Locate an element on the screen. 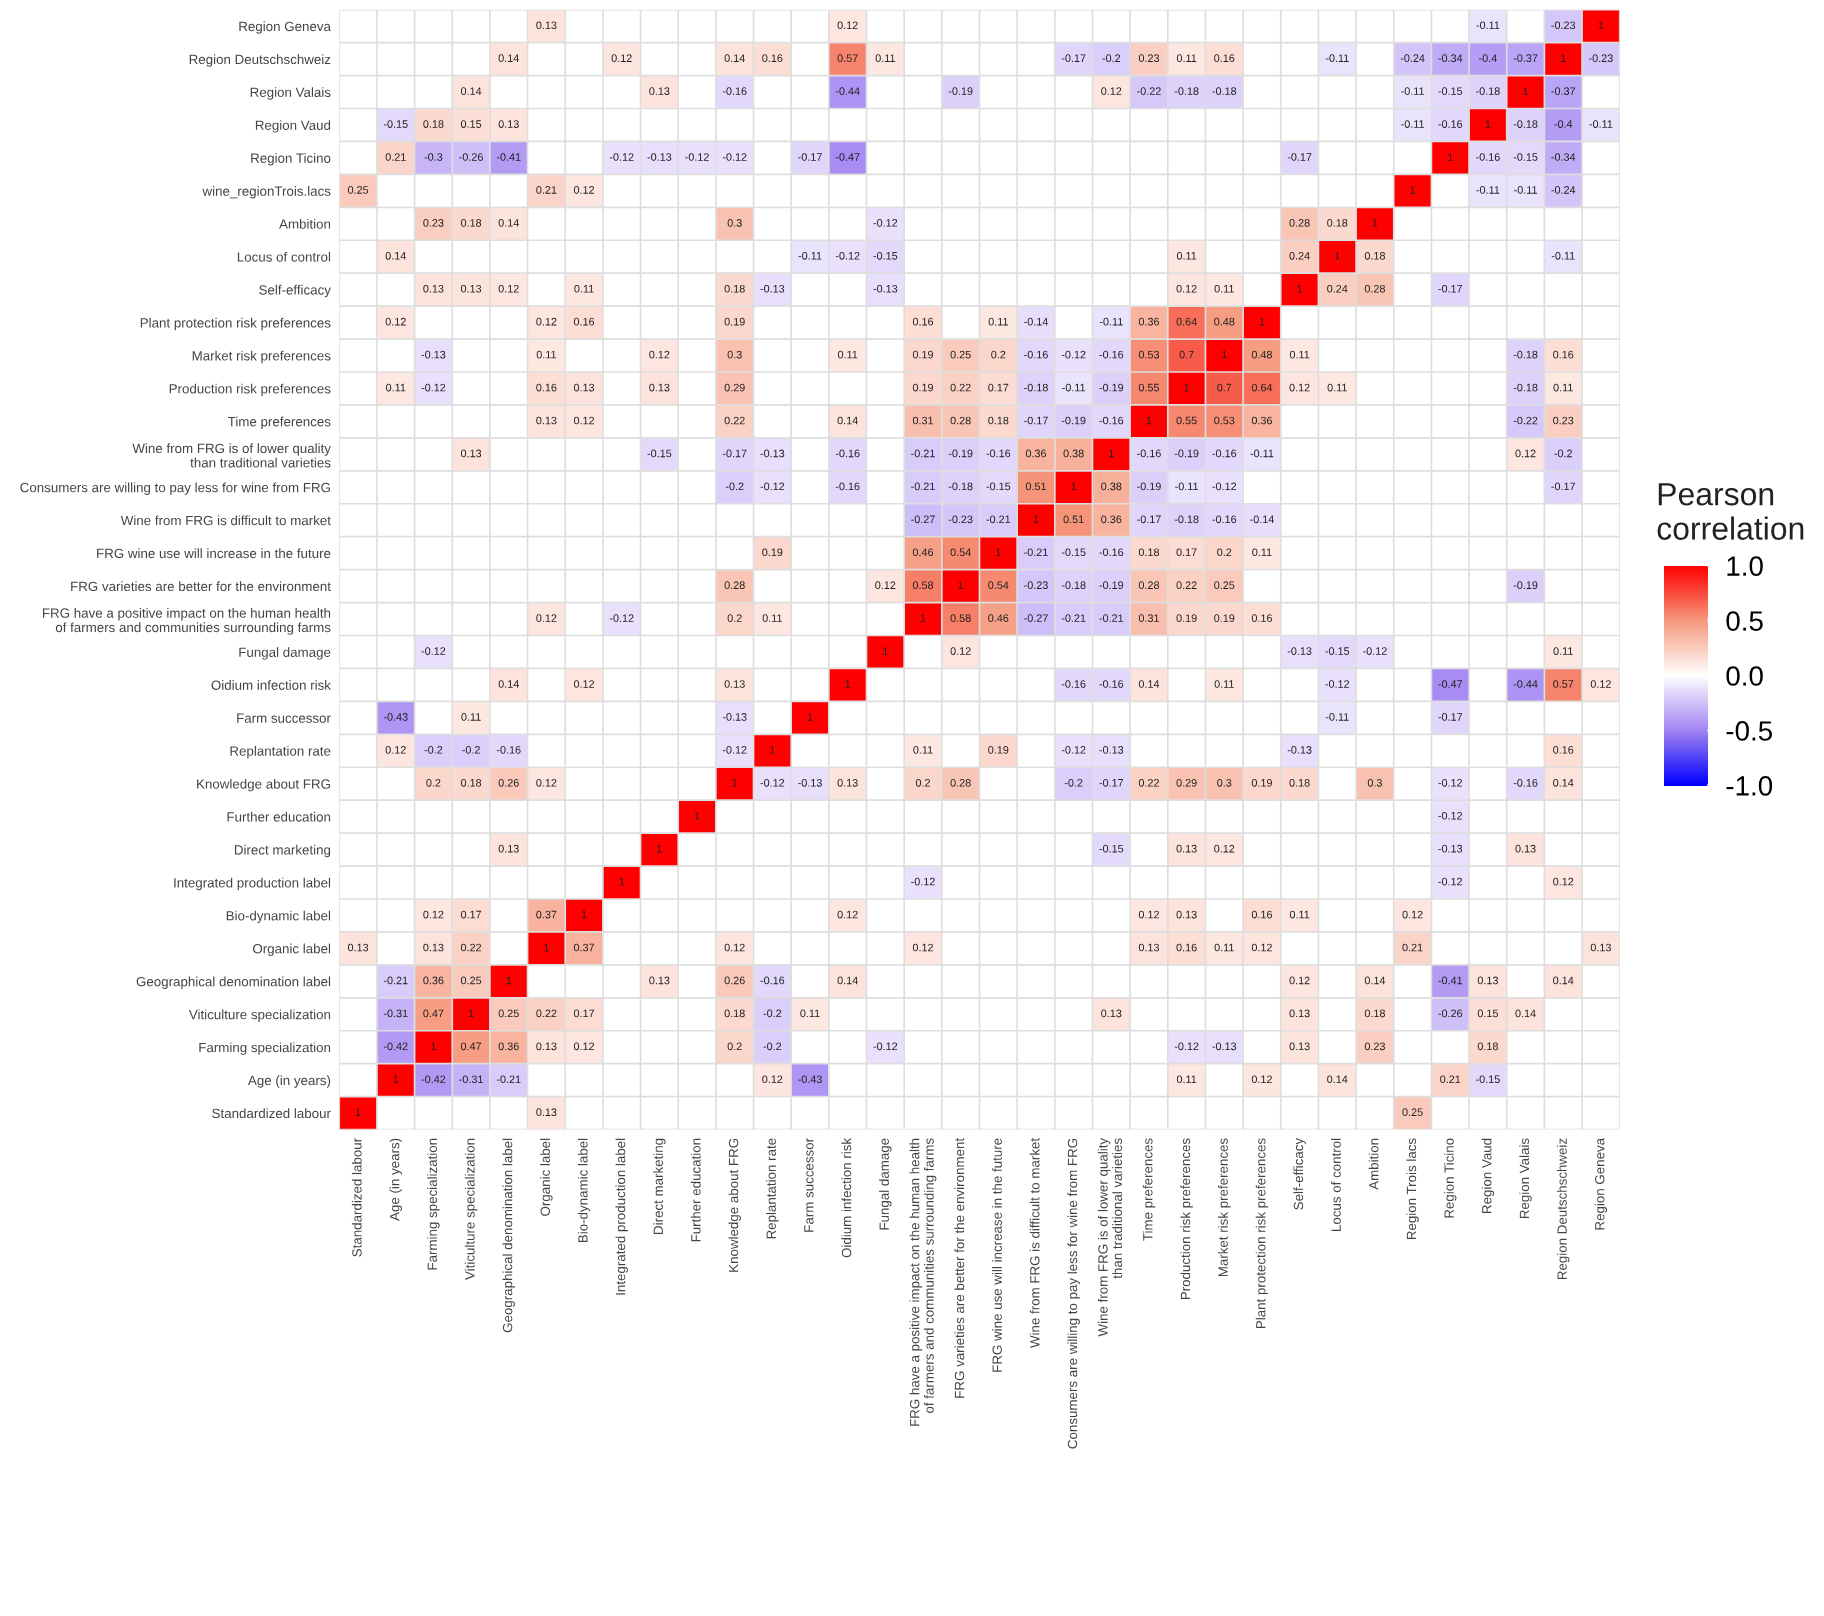  color-bar-label: 0.0 is located at coordinates (1744, 676).